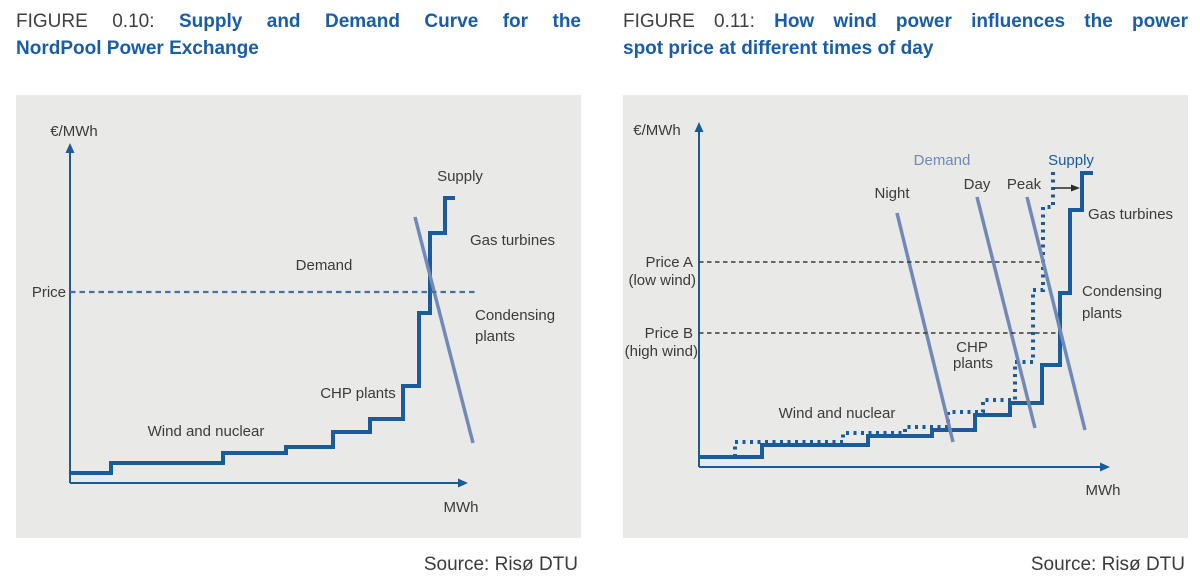  What do you see at coordinates (669, 333) in the screenshot?
I see `svg-text: Price B` at bounding box center [669, 333].